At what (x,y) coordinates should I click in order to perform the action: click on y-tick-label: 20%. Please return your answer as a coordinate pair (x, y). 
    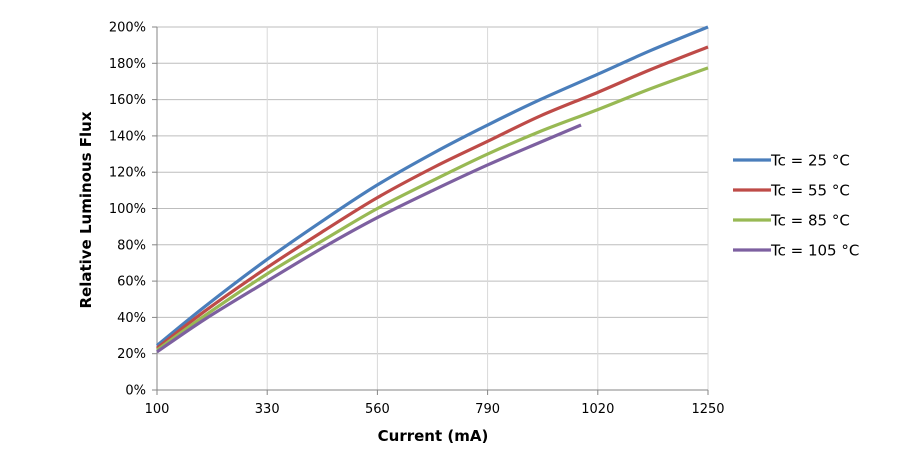
    Looking at the image, I should click on (131, 354).